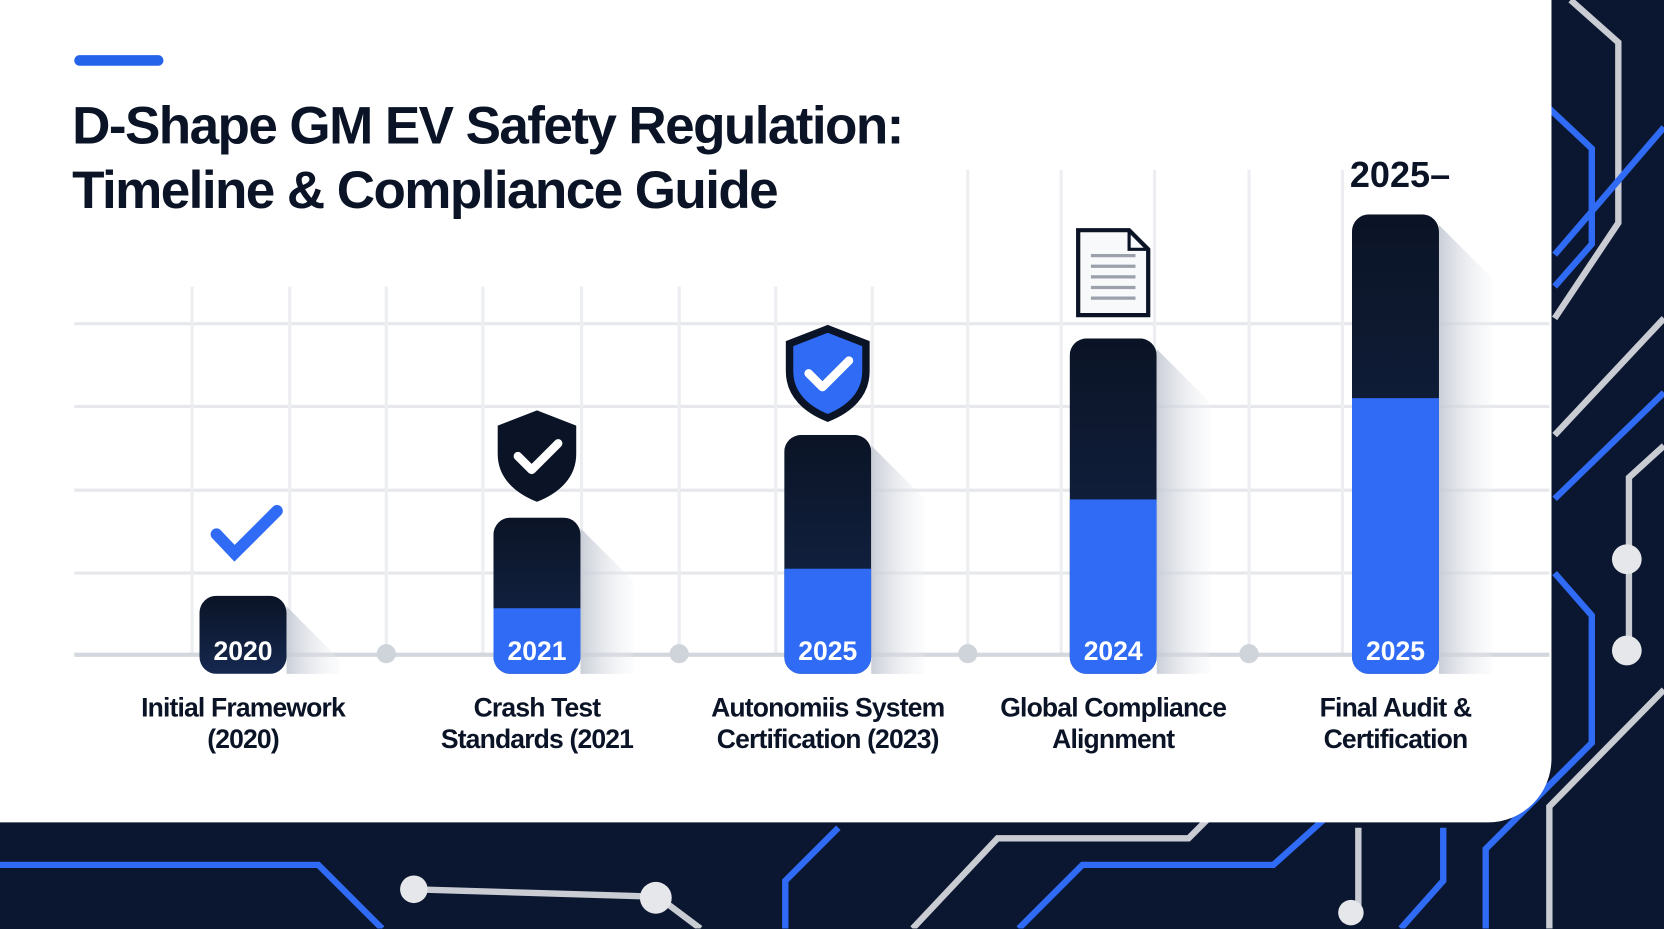 The width and height of the screenshot is (1664, 929). I want to click on accent-bar, so click(119, 60).